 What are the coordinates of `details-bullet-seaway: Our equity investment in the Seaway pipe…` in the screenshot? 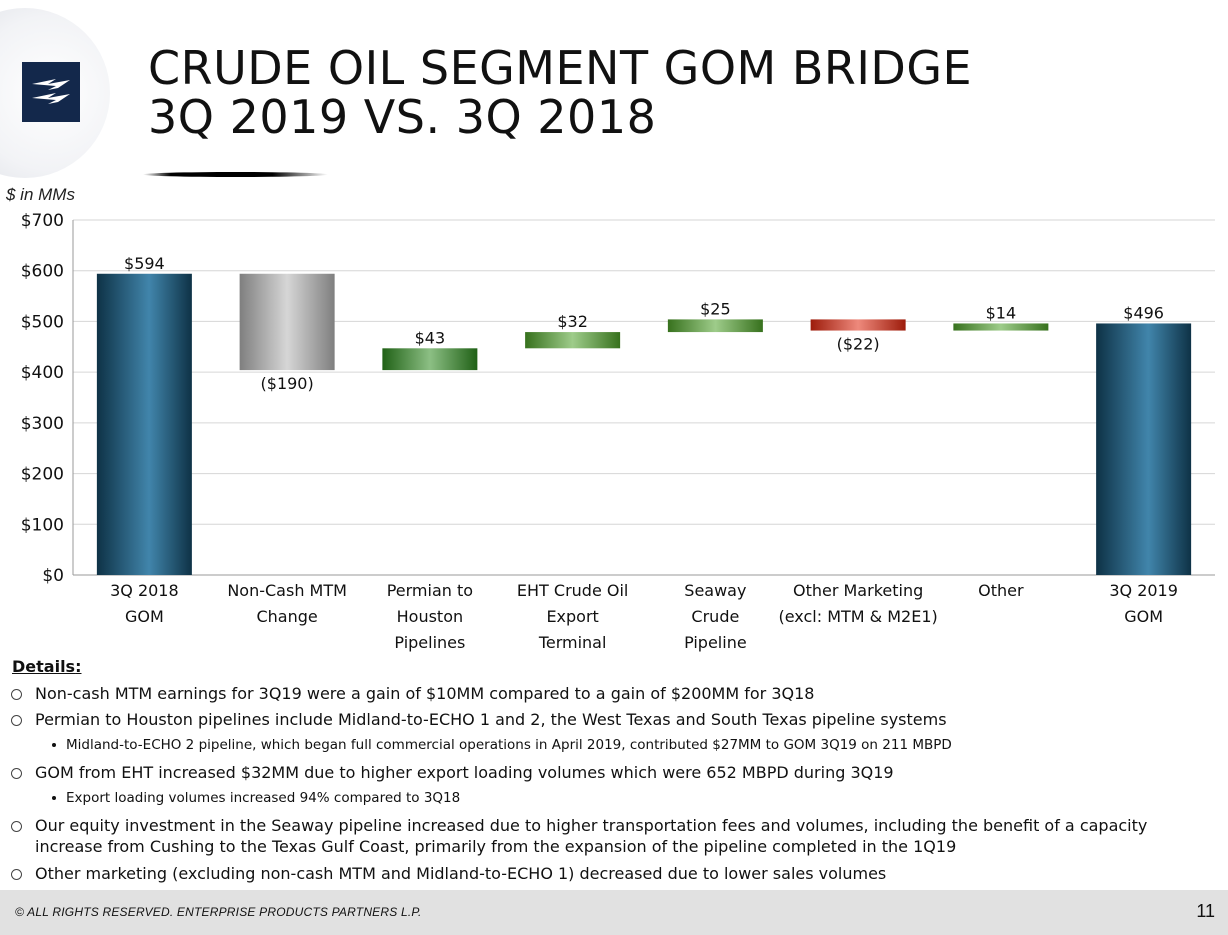 It's located at (608, 836).